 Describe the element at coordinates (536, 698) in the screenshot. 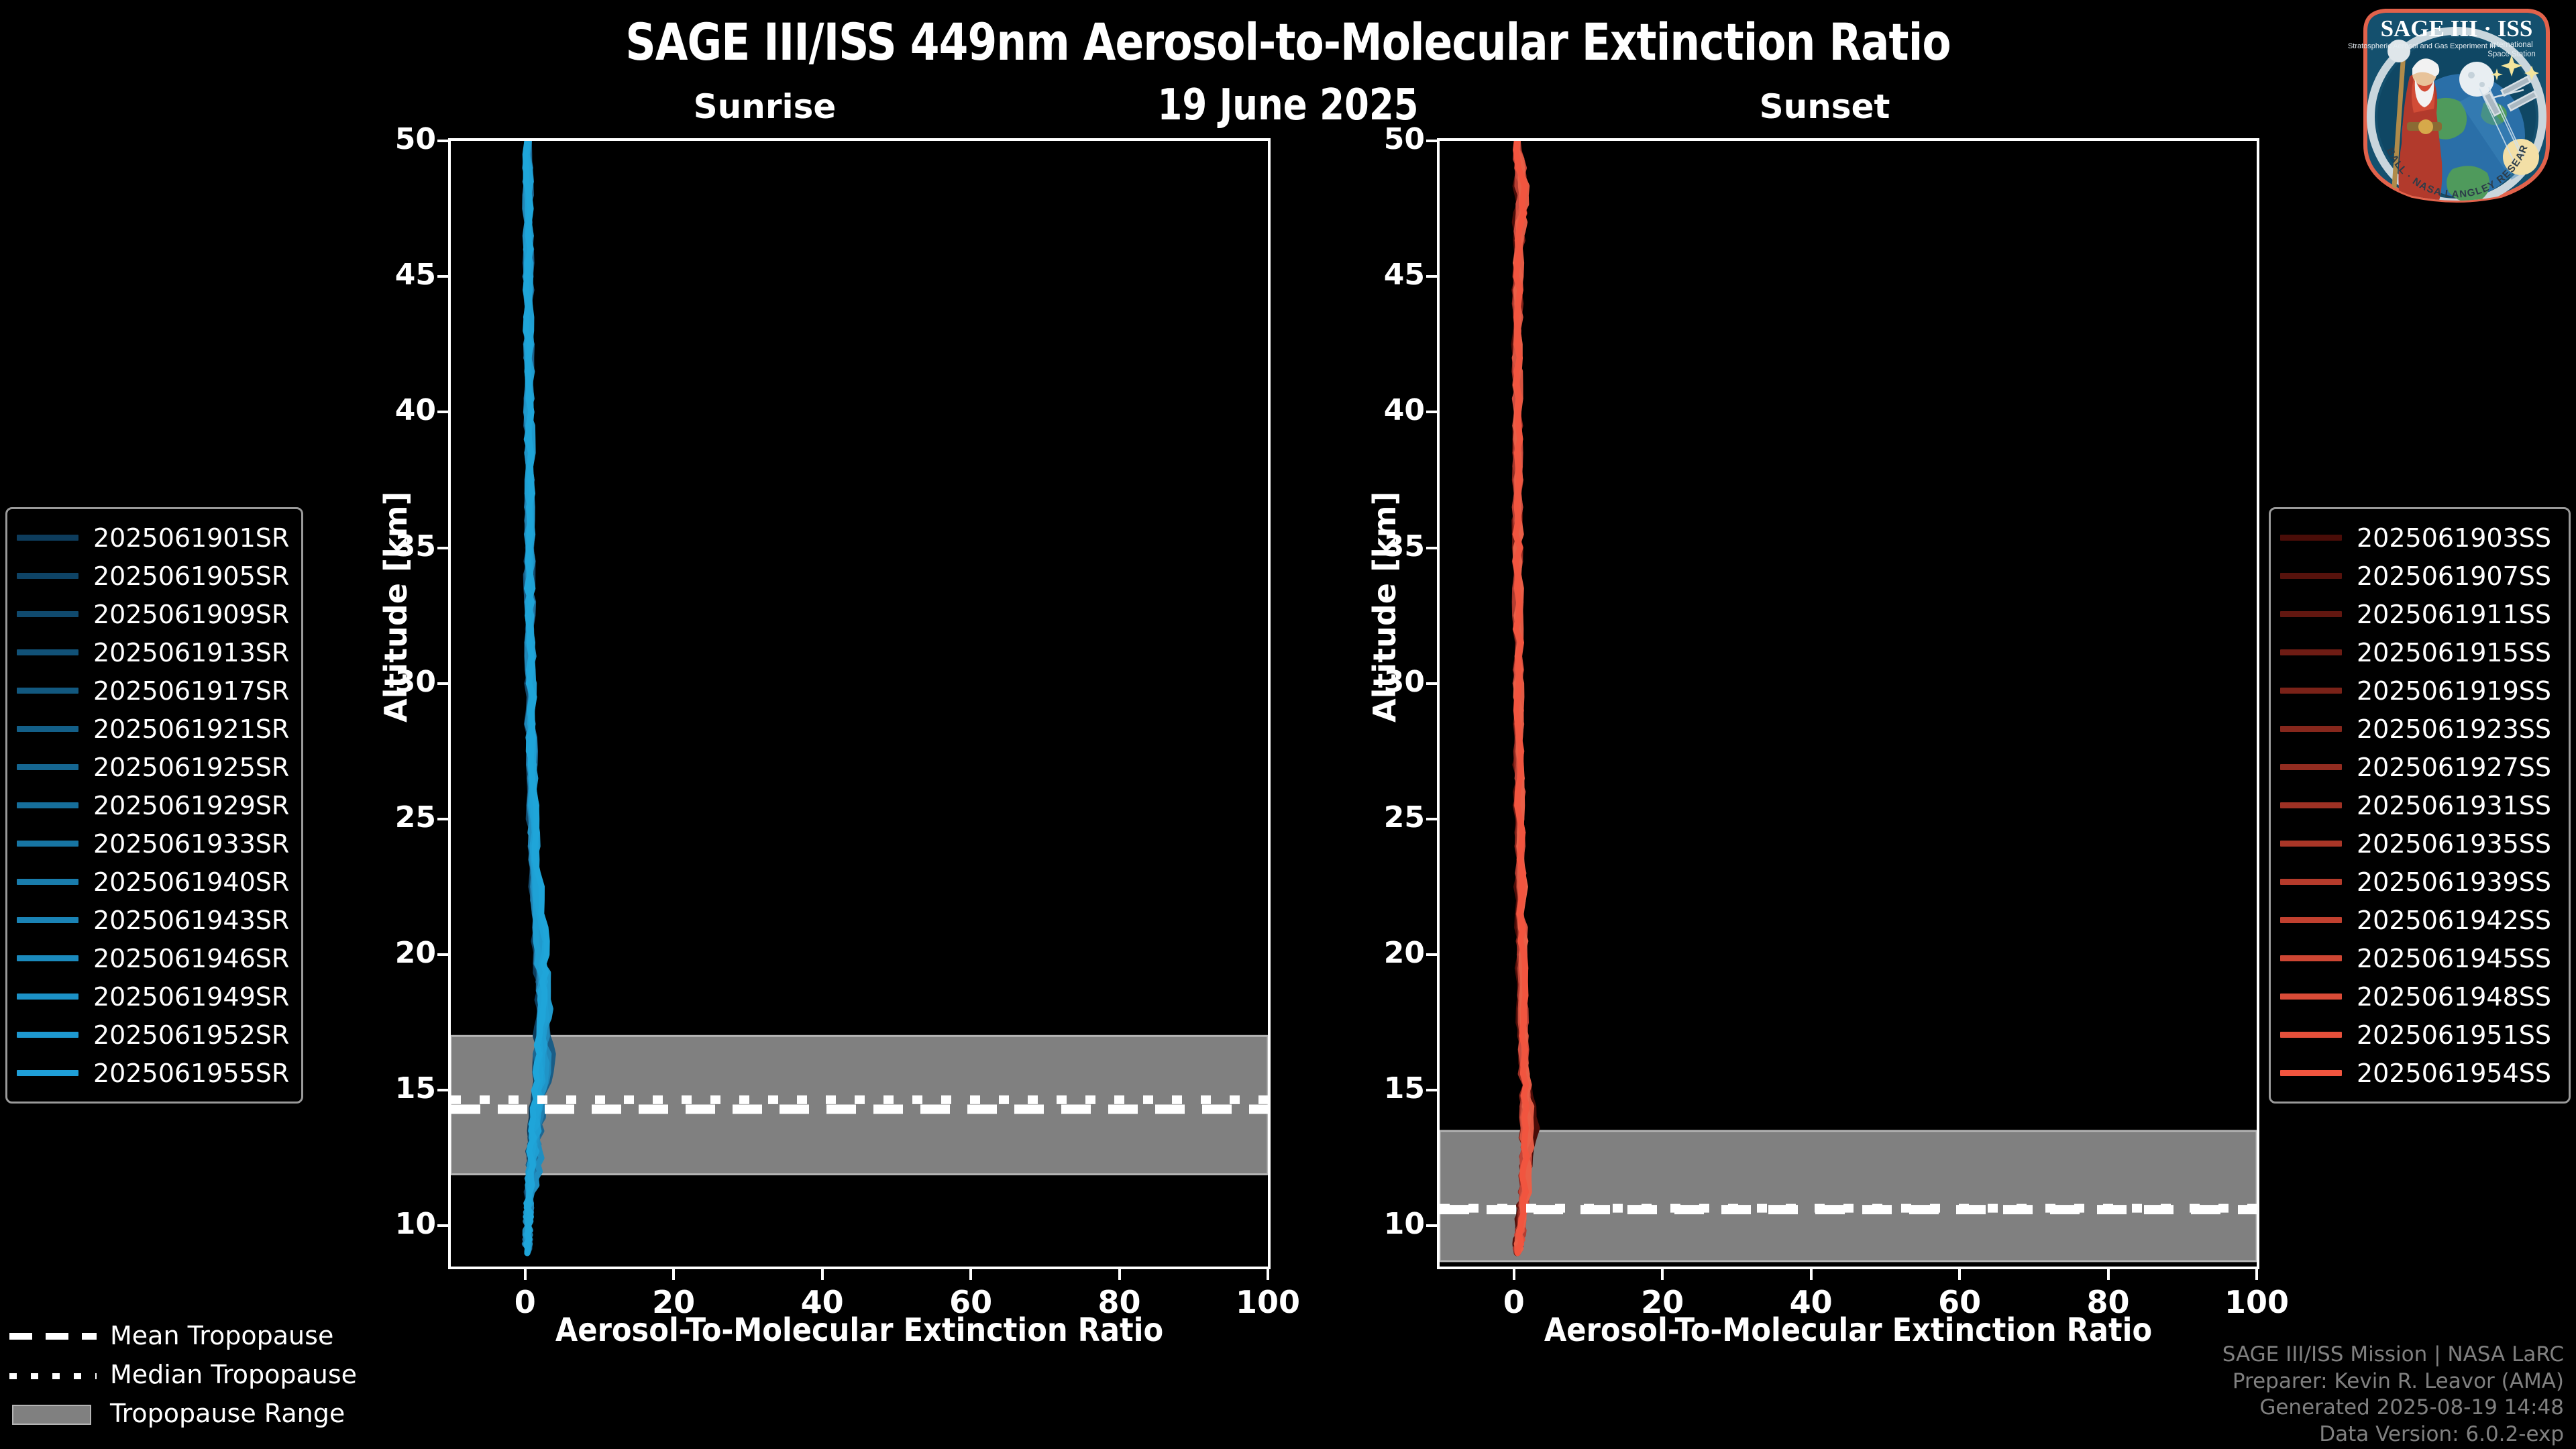

I see `series-line-2025061955SR` at that location.